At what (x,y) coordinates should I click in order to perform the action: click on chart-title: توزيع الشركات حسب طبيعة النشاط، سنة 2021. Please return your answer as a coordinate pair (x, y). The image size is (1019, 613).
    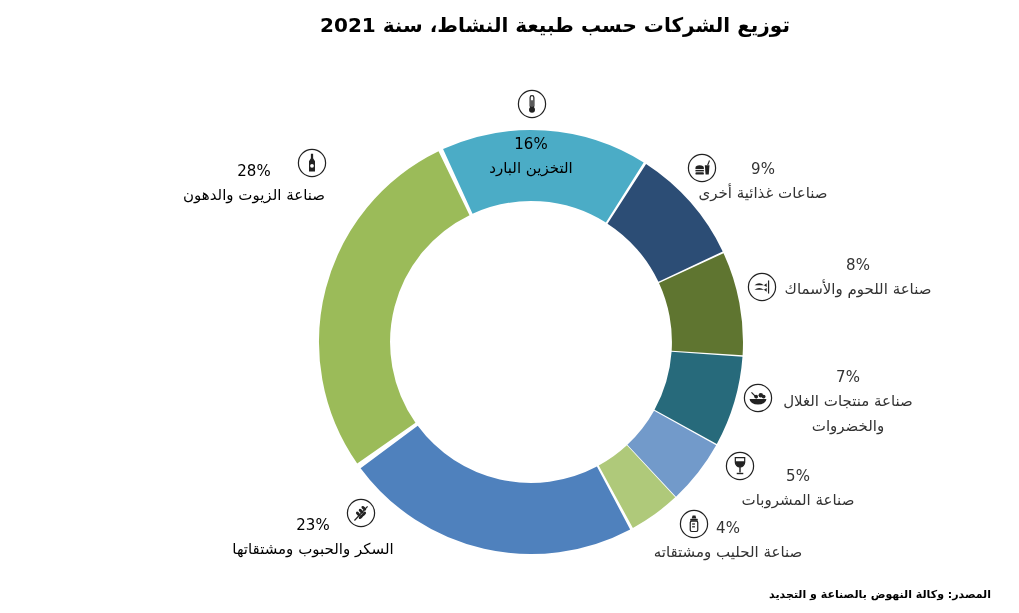
    Looking at the image, I should click on (555, 25).